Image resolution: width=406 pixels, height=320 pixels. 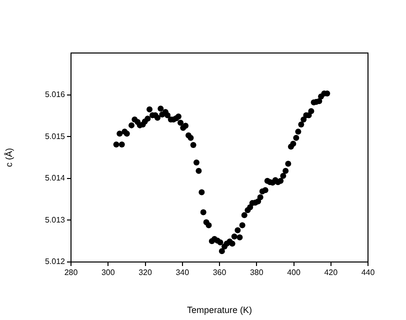 I want to click on y-tick-label: 5.012, so click(x=55, y=261).